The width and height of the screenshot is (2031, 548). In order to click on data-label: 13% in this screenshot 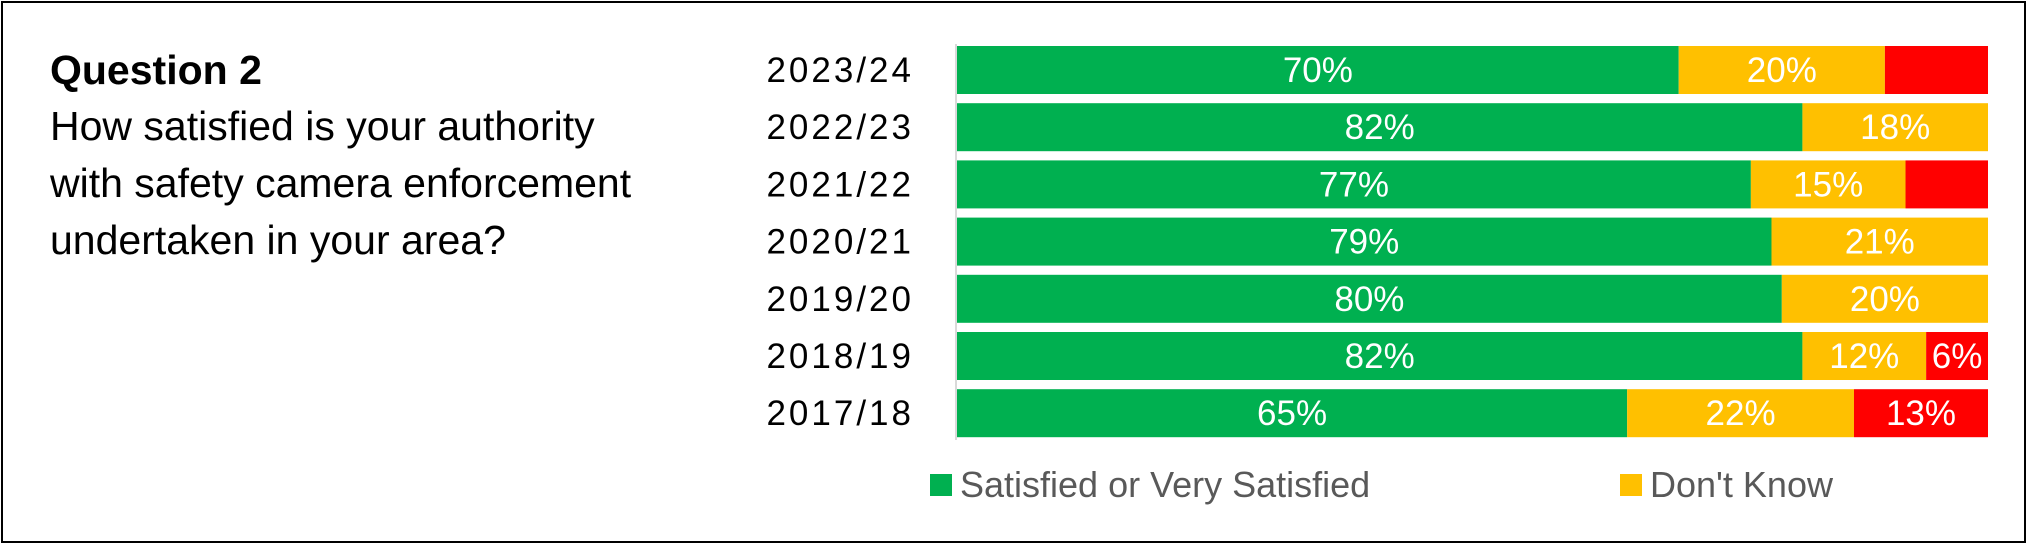, I will do `click(1921, 413)`.